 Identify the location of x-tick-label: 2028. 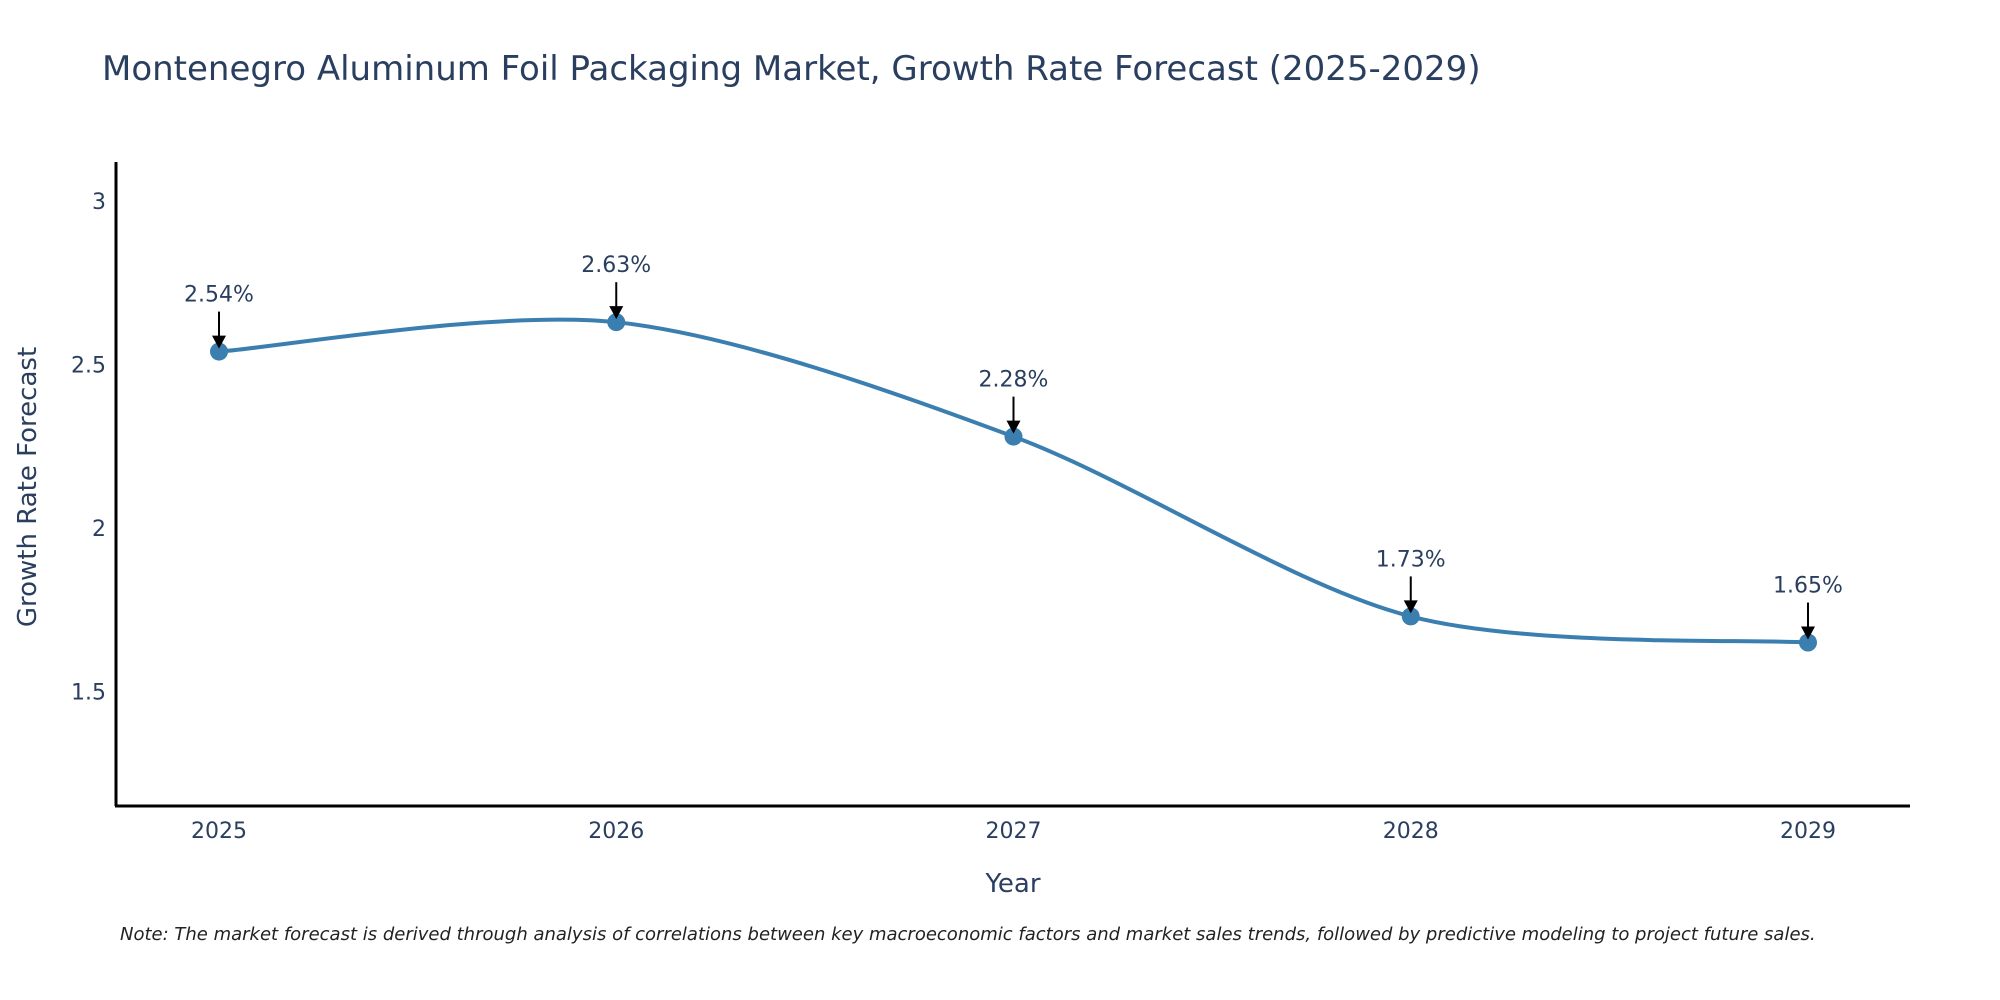
(1411, 831).